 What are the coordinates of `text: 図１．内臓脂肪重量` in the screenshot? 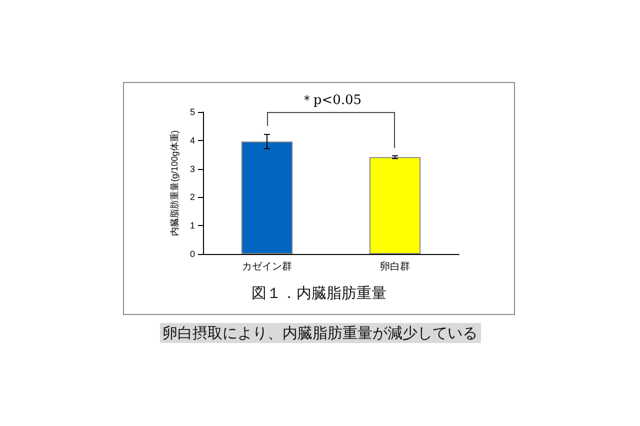 It's located at (319, 293).